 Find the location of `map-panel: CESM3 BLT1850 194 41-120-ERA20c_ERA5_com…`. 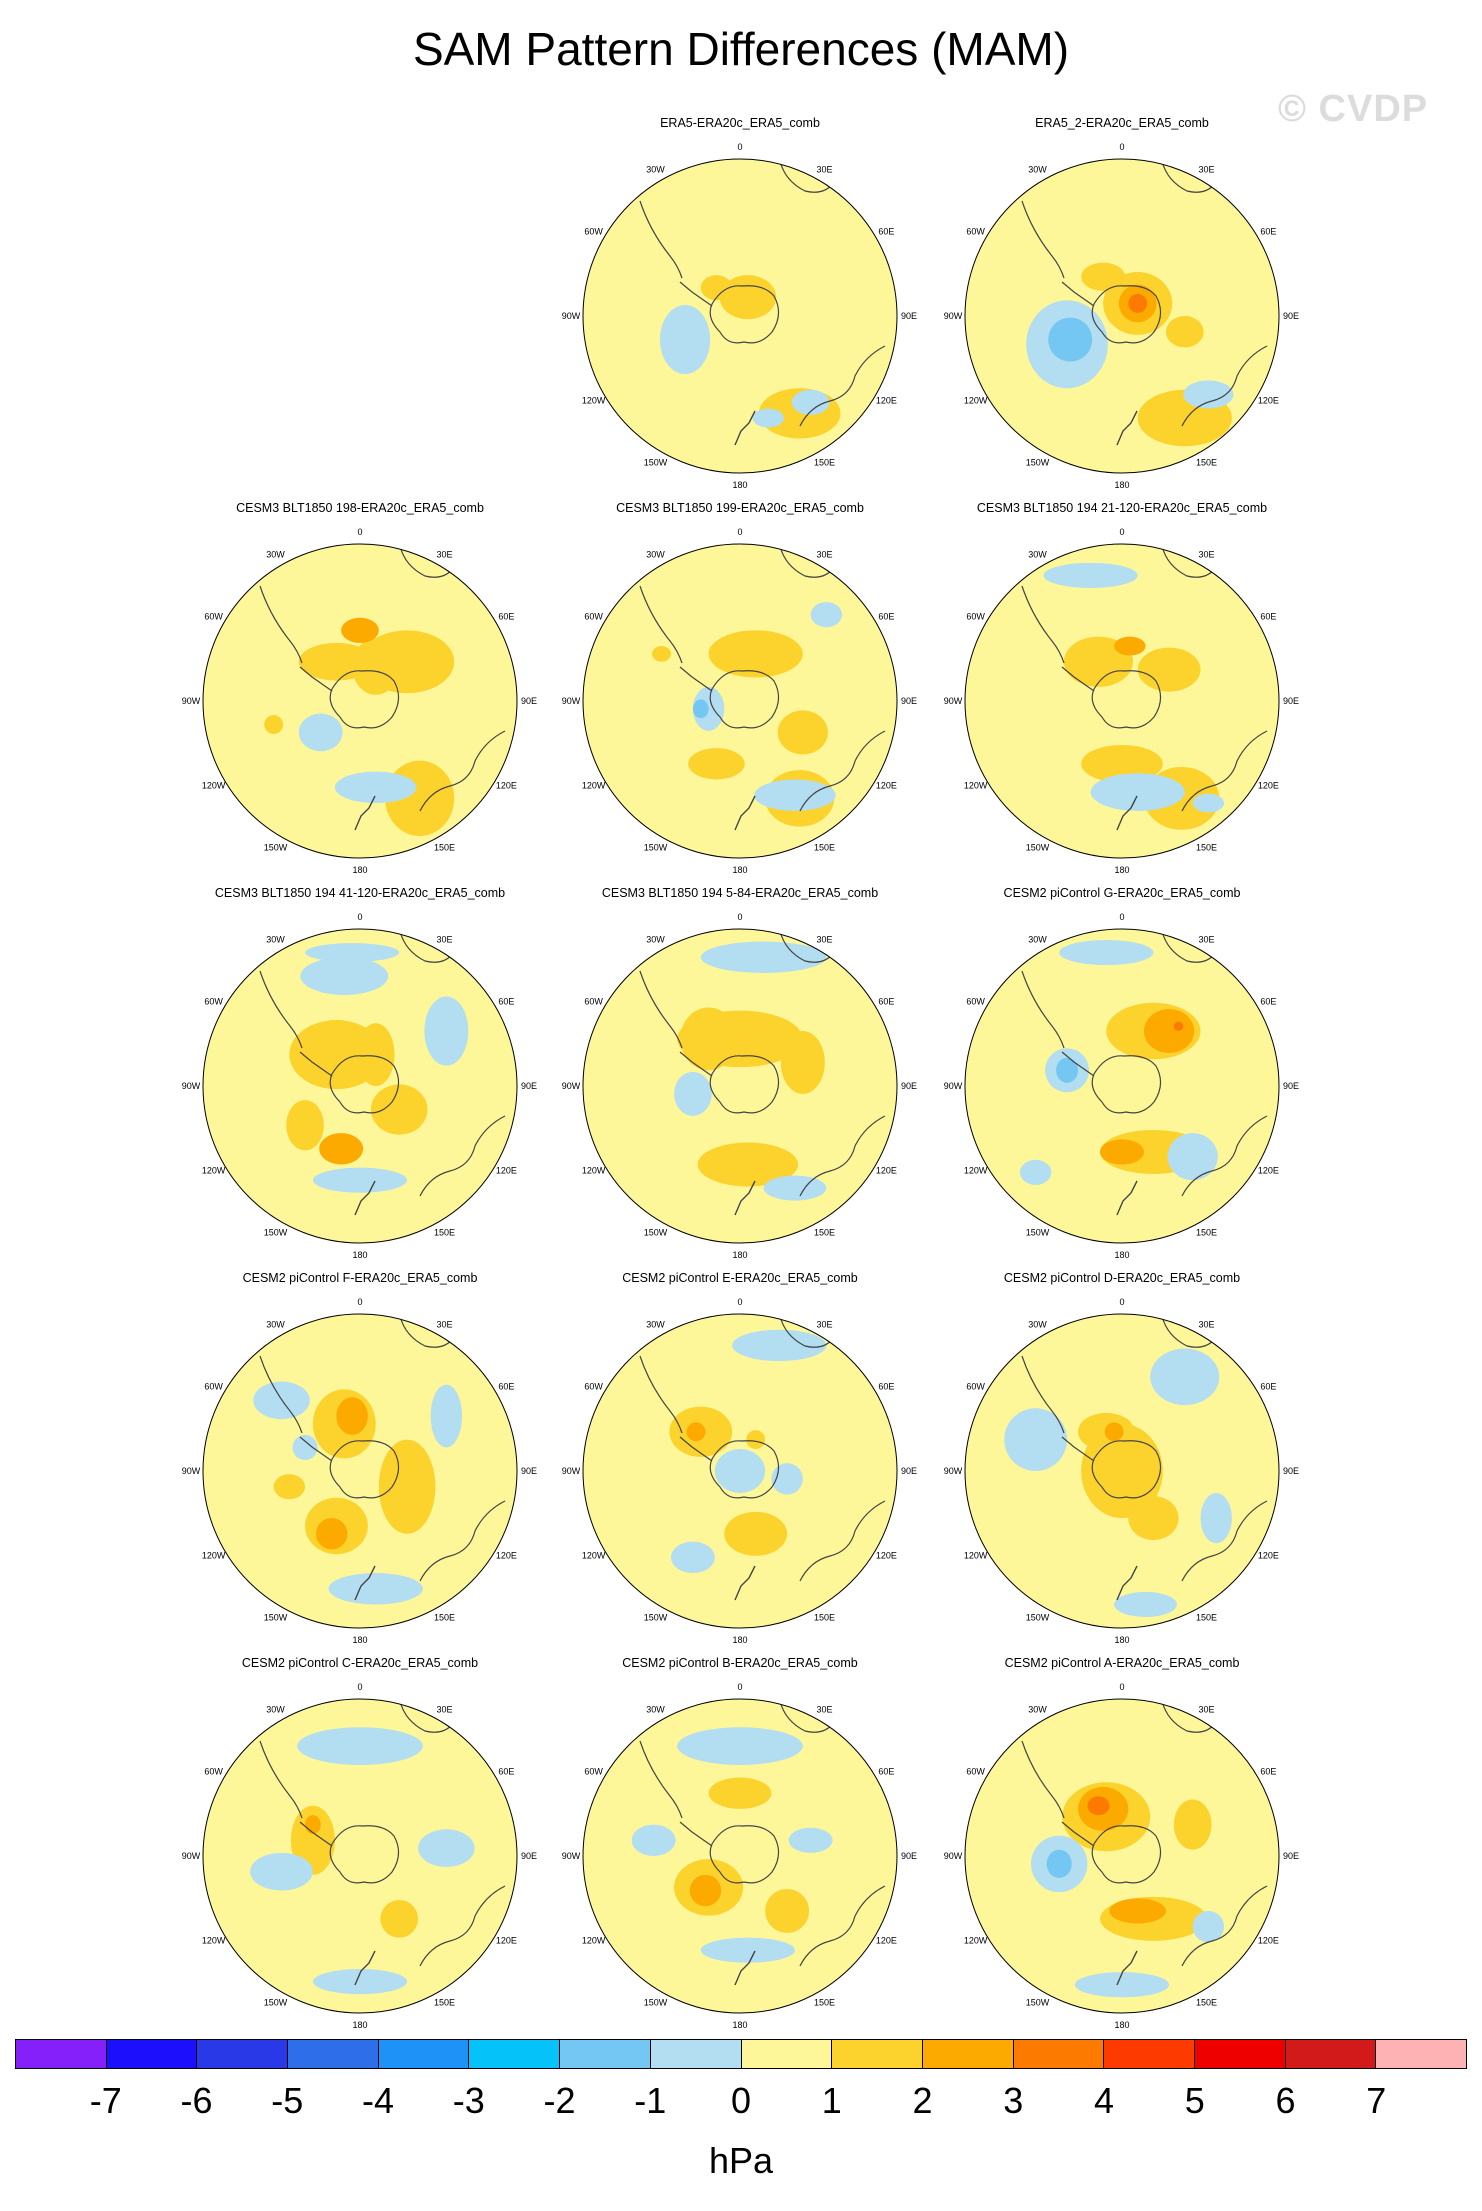

map-panel: CESM3 BLT1850 194 41-120-ERA20c_ERA5_com… is located at coordinates (360, 1077).